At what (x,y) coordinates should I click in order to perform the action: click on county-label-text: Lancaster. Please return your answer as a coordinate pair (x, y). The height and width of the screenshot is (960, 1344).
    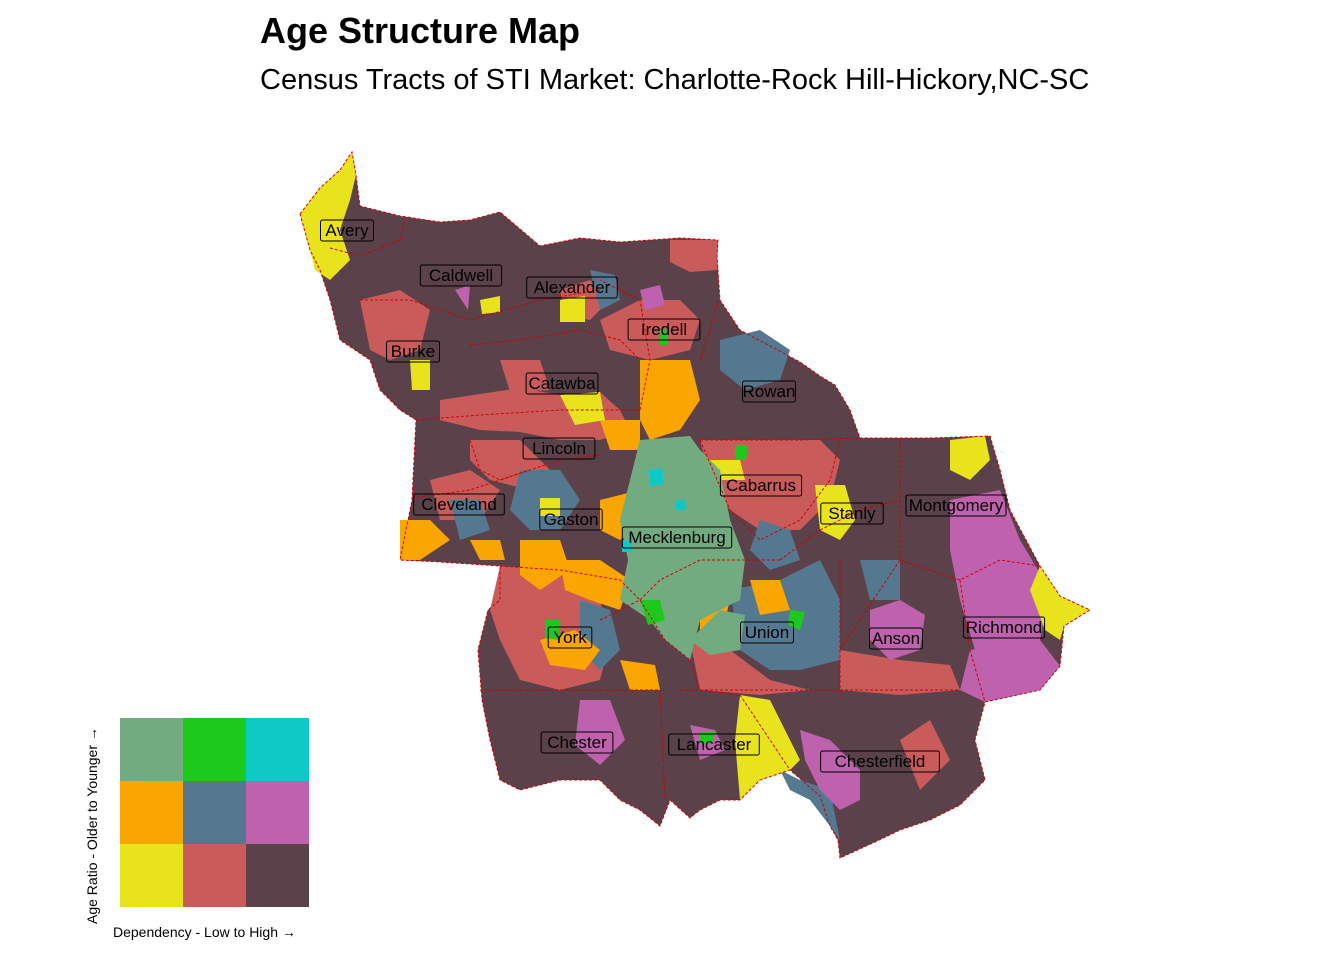
    Looking at the image, I should click on (714, 744).